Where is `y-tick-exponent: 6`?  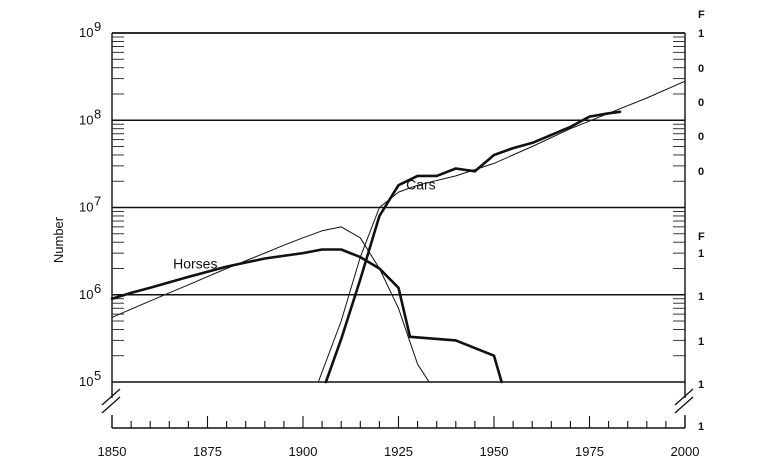
y-tick-exponent: 6 is located at coordinates (97, 288).